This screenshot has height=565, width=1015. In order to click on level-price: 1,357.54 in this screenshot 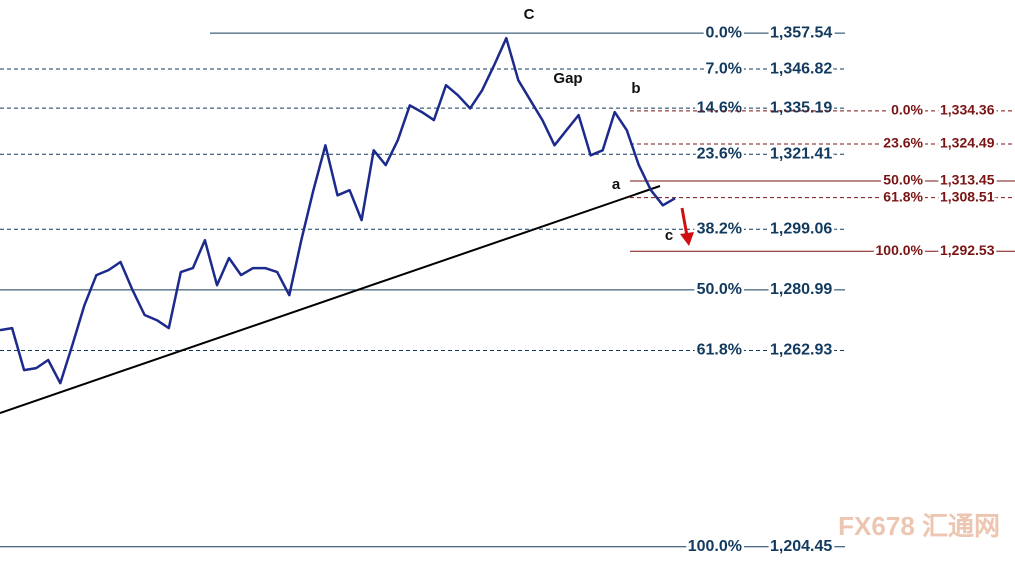, I will do `click(801, 32)`.